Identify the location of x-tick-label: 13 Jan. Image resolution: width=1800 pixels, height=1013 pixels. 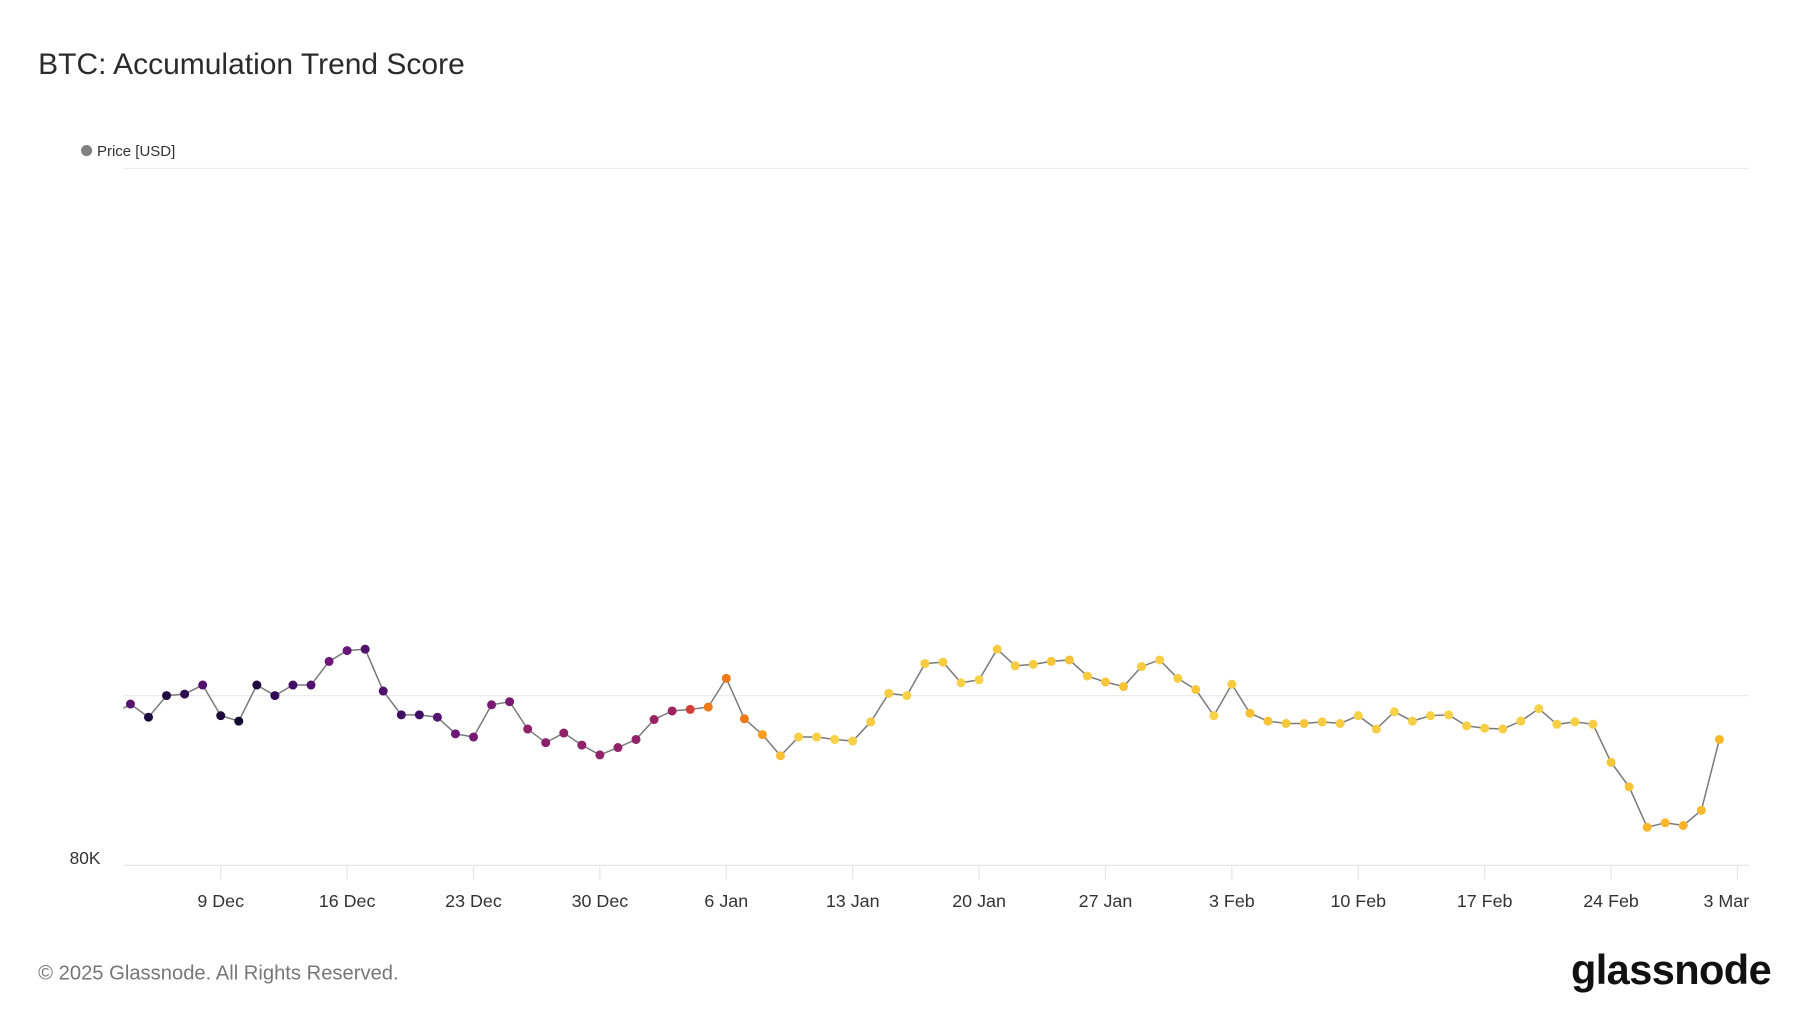
(853, 901).